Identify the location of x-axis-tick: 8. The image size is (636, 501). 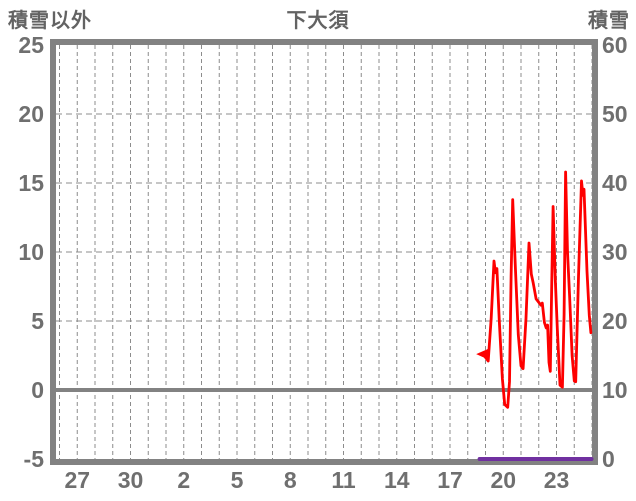
(290, 480).